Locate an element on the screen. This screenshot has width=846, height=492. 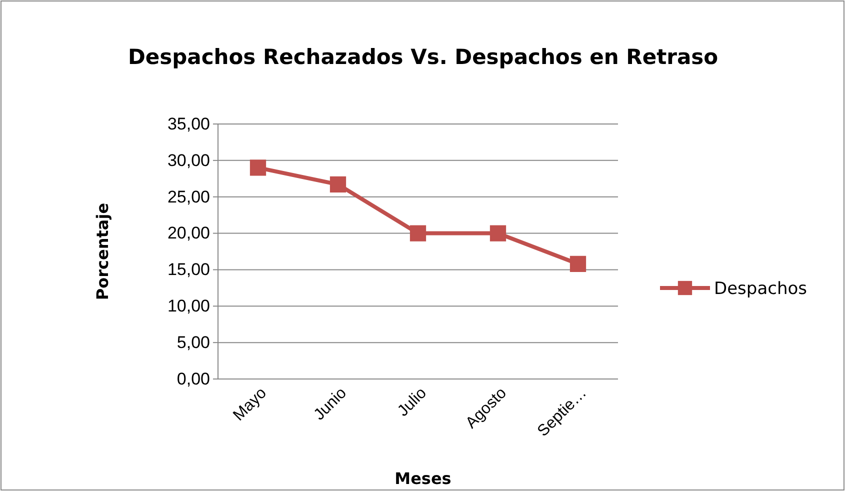
chart-title: Despachos Rechazados Vs. Despachos en Retraso is located at coordinates (423, 57).